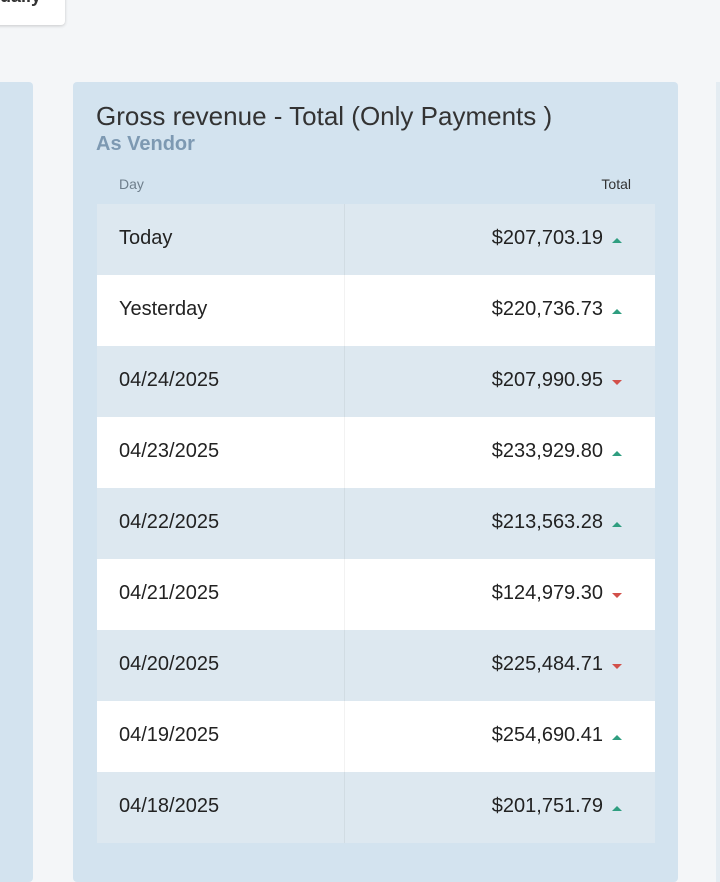 This screenshot has height=882, width=720. Describe the element at coordinates (547, 735) in the screenshot. I see `total-cell: $254,690.41` at that location.